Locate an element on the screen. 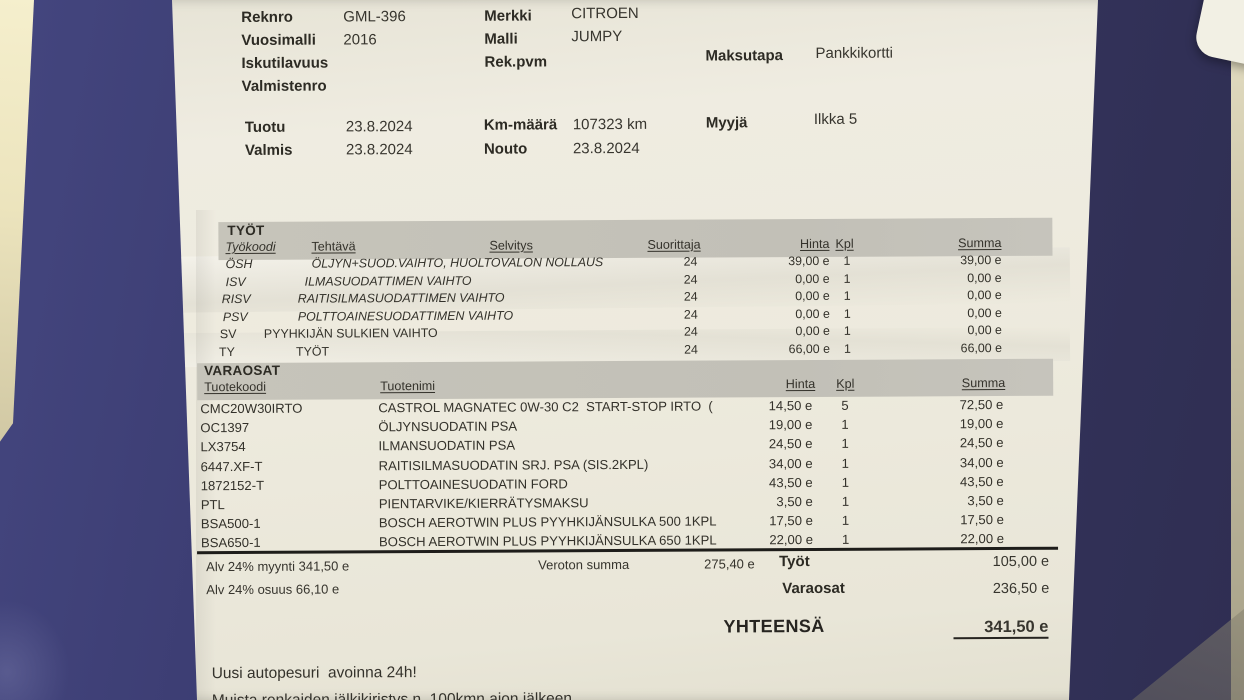  work-code: ÖSH is located at coordinates (239, 264).